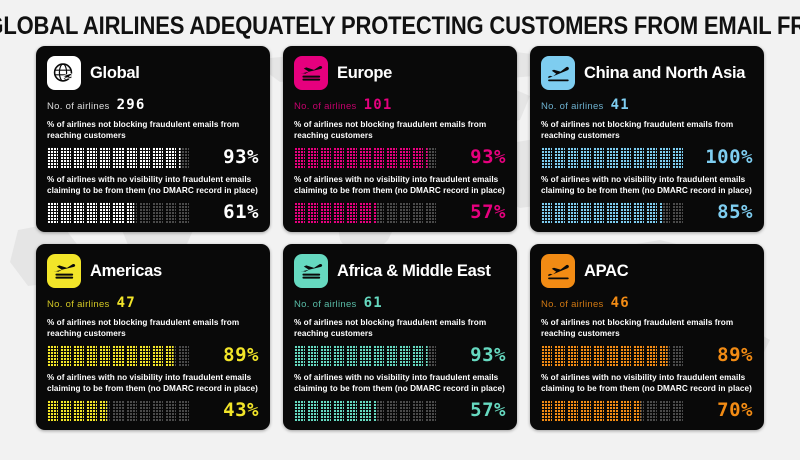 Image resolution: width=800 pixels, height=460 pixels. Describe the element at coordinates (558, 73) in the screenshot. I see `region-icon-china-and-north-asia` at that location.